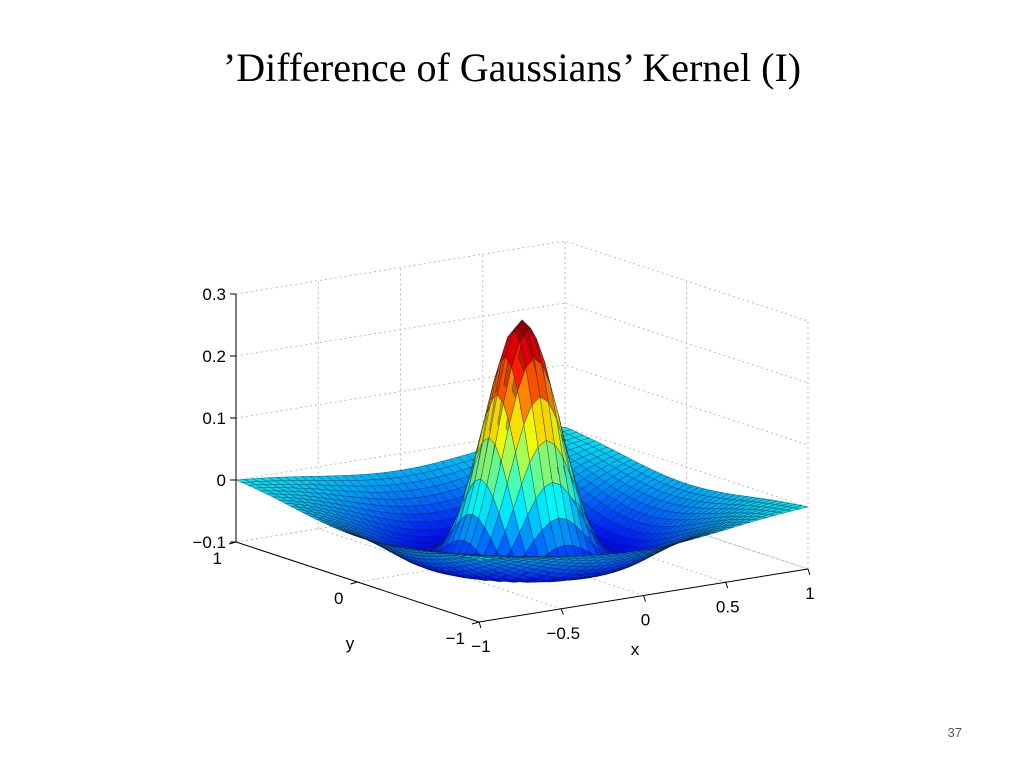 The width and height of the screenshot is (1024, 768). What do you see at coordinates (635, 649) in the screenshot?
I see `x-axis-label: x` at bounding box center [635, 649].